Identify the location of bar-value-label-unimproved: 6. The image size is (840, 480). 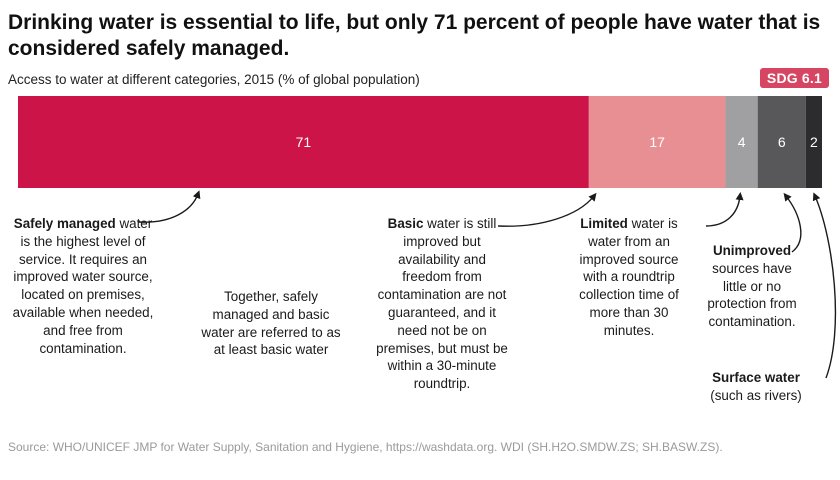
(782, 142).